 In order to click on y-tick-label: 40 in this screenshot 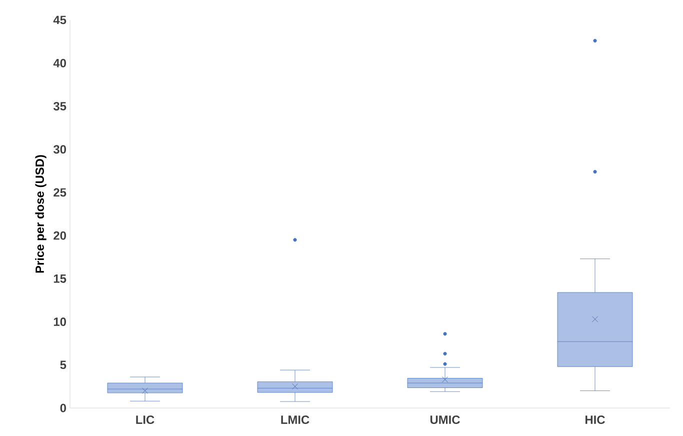, I will do `click(59, 63)`.